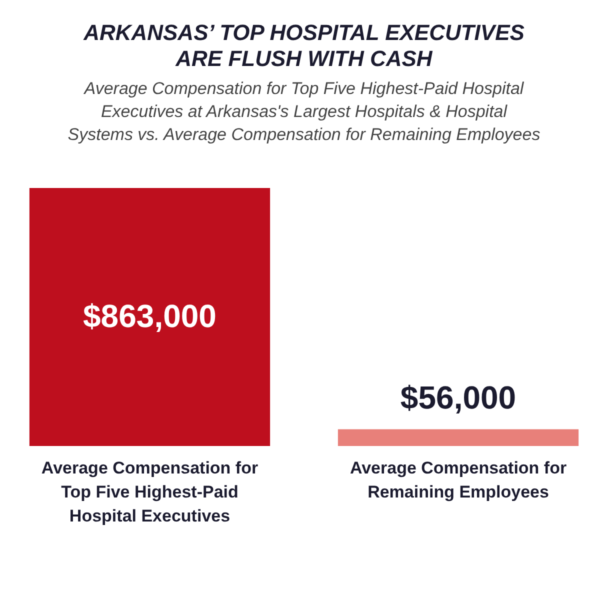 The height and width of the screenshot is (610, 610). Describe the element at coordinates (149, 492) in the screenshot. I see `x-tick-label: Average Compensation for Top Five Highest-Paid Hospital Executives` at that location.